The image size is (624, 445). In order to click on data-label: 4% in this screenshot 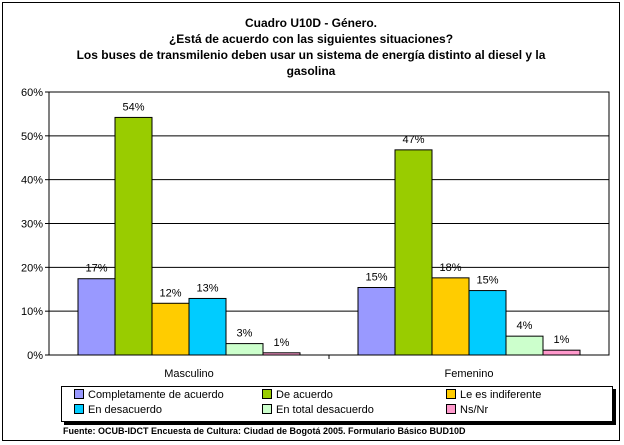, I will do `click(525, 326)`.